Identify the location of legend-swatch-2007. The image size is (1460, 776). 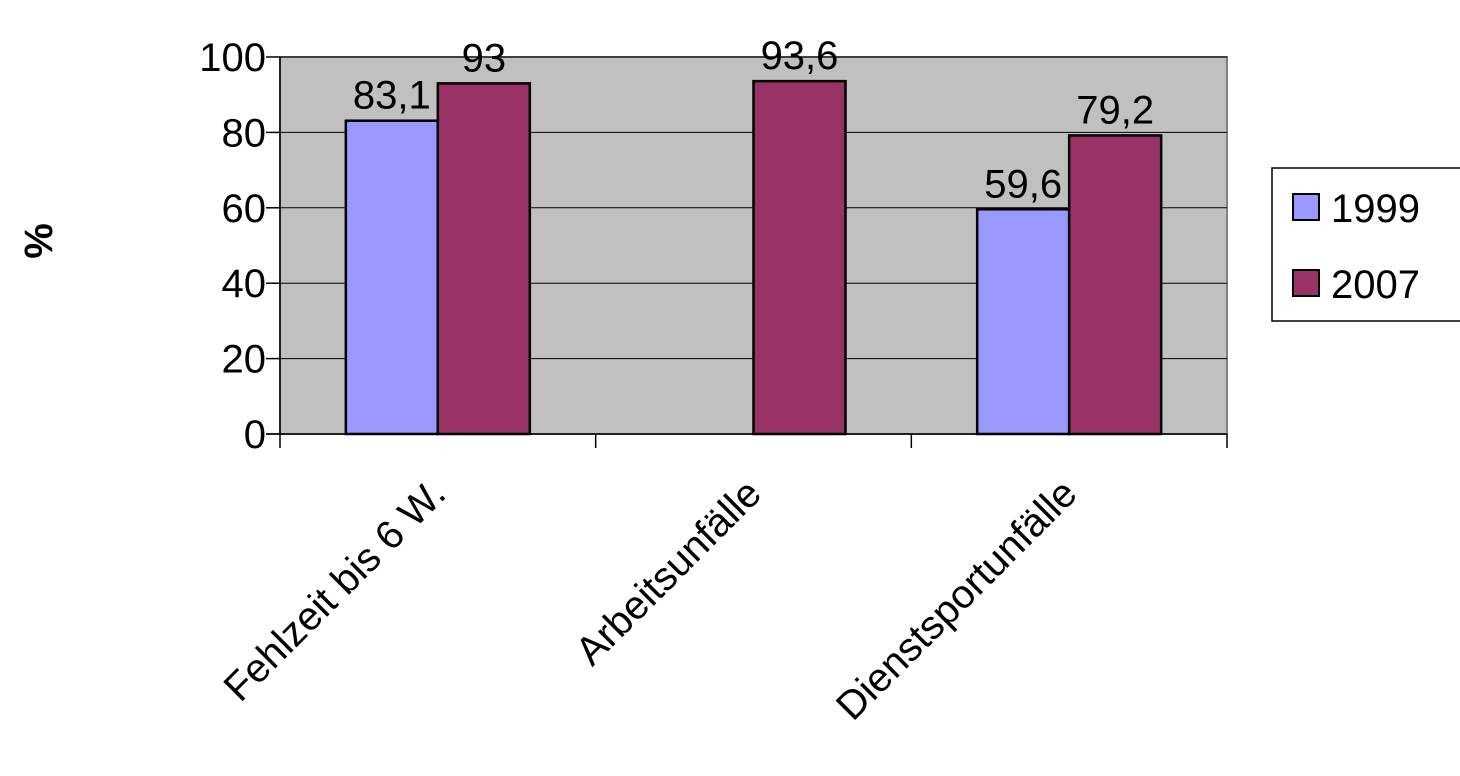
(1306, 283).